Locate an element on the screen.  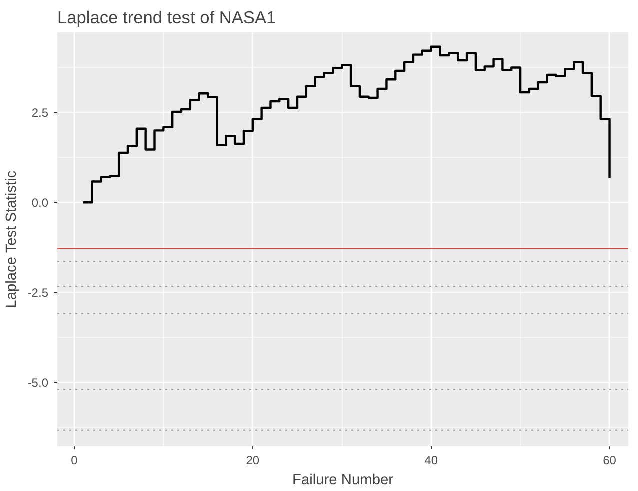
x-tick-label: 40 is located at coordinates (431, 461).